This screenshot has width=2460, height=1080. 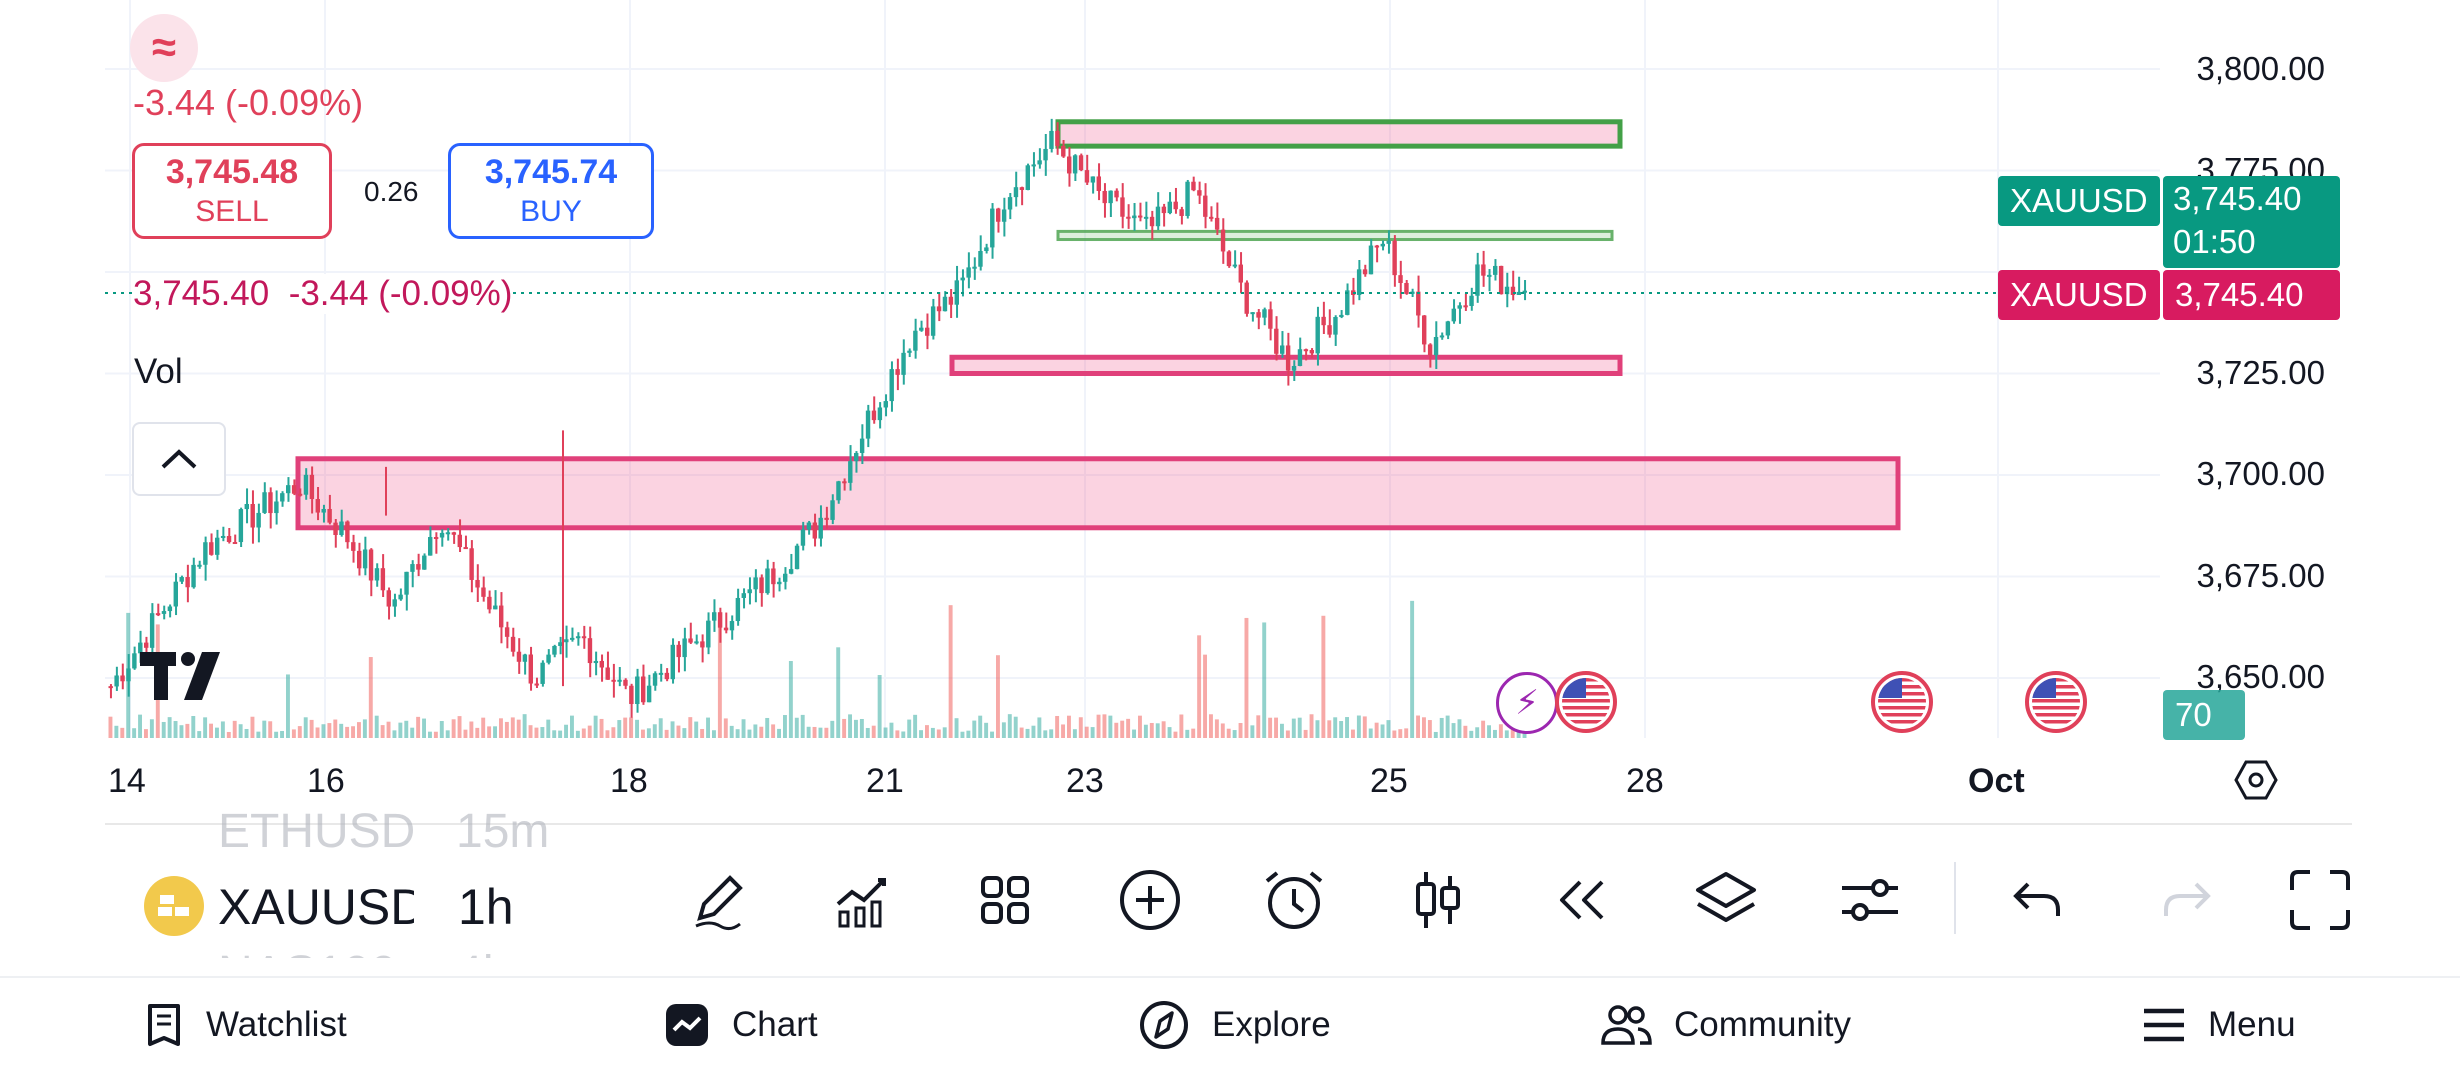 What do you see at coordinates (486, 907) in the screenshot?
I see `current-interval: 1h` at bounding box center [486, 907].